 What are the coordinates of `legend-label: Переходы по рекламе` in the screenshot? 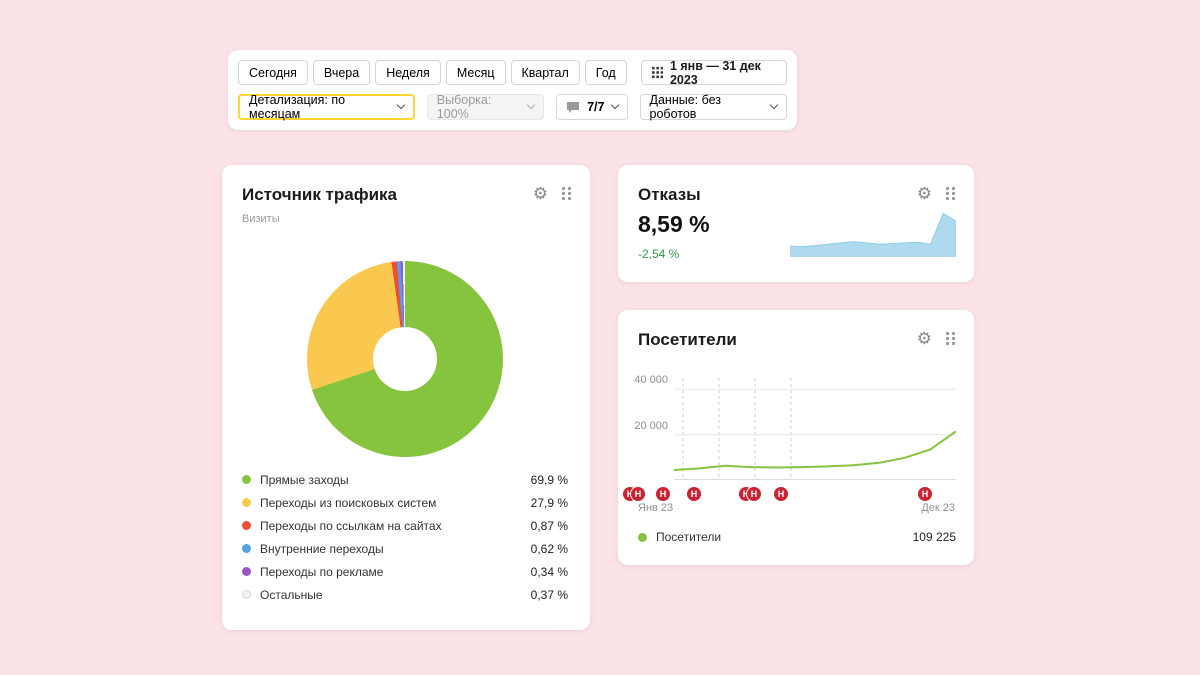 It's located at (322, 571).